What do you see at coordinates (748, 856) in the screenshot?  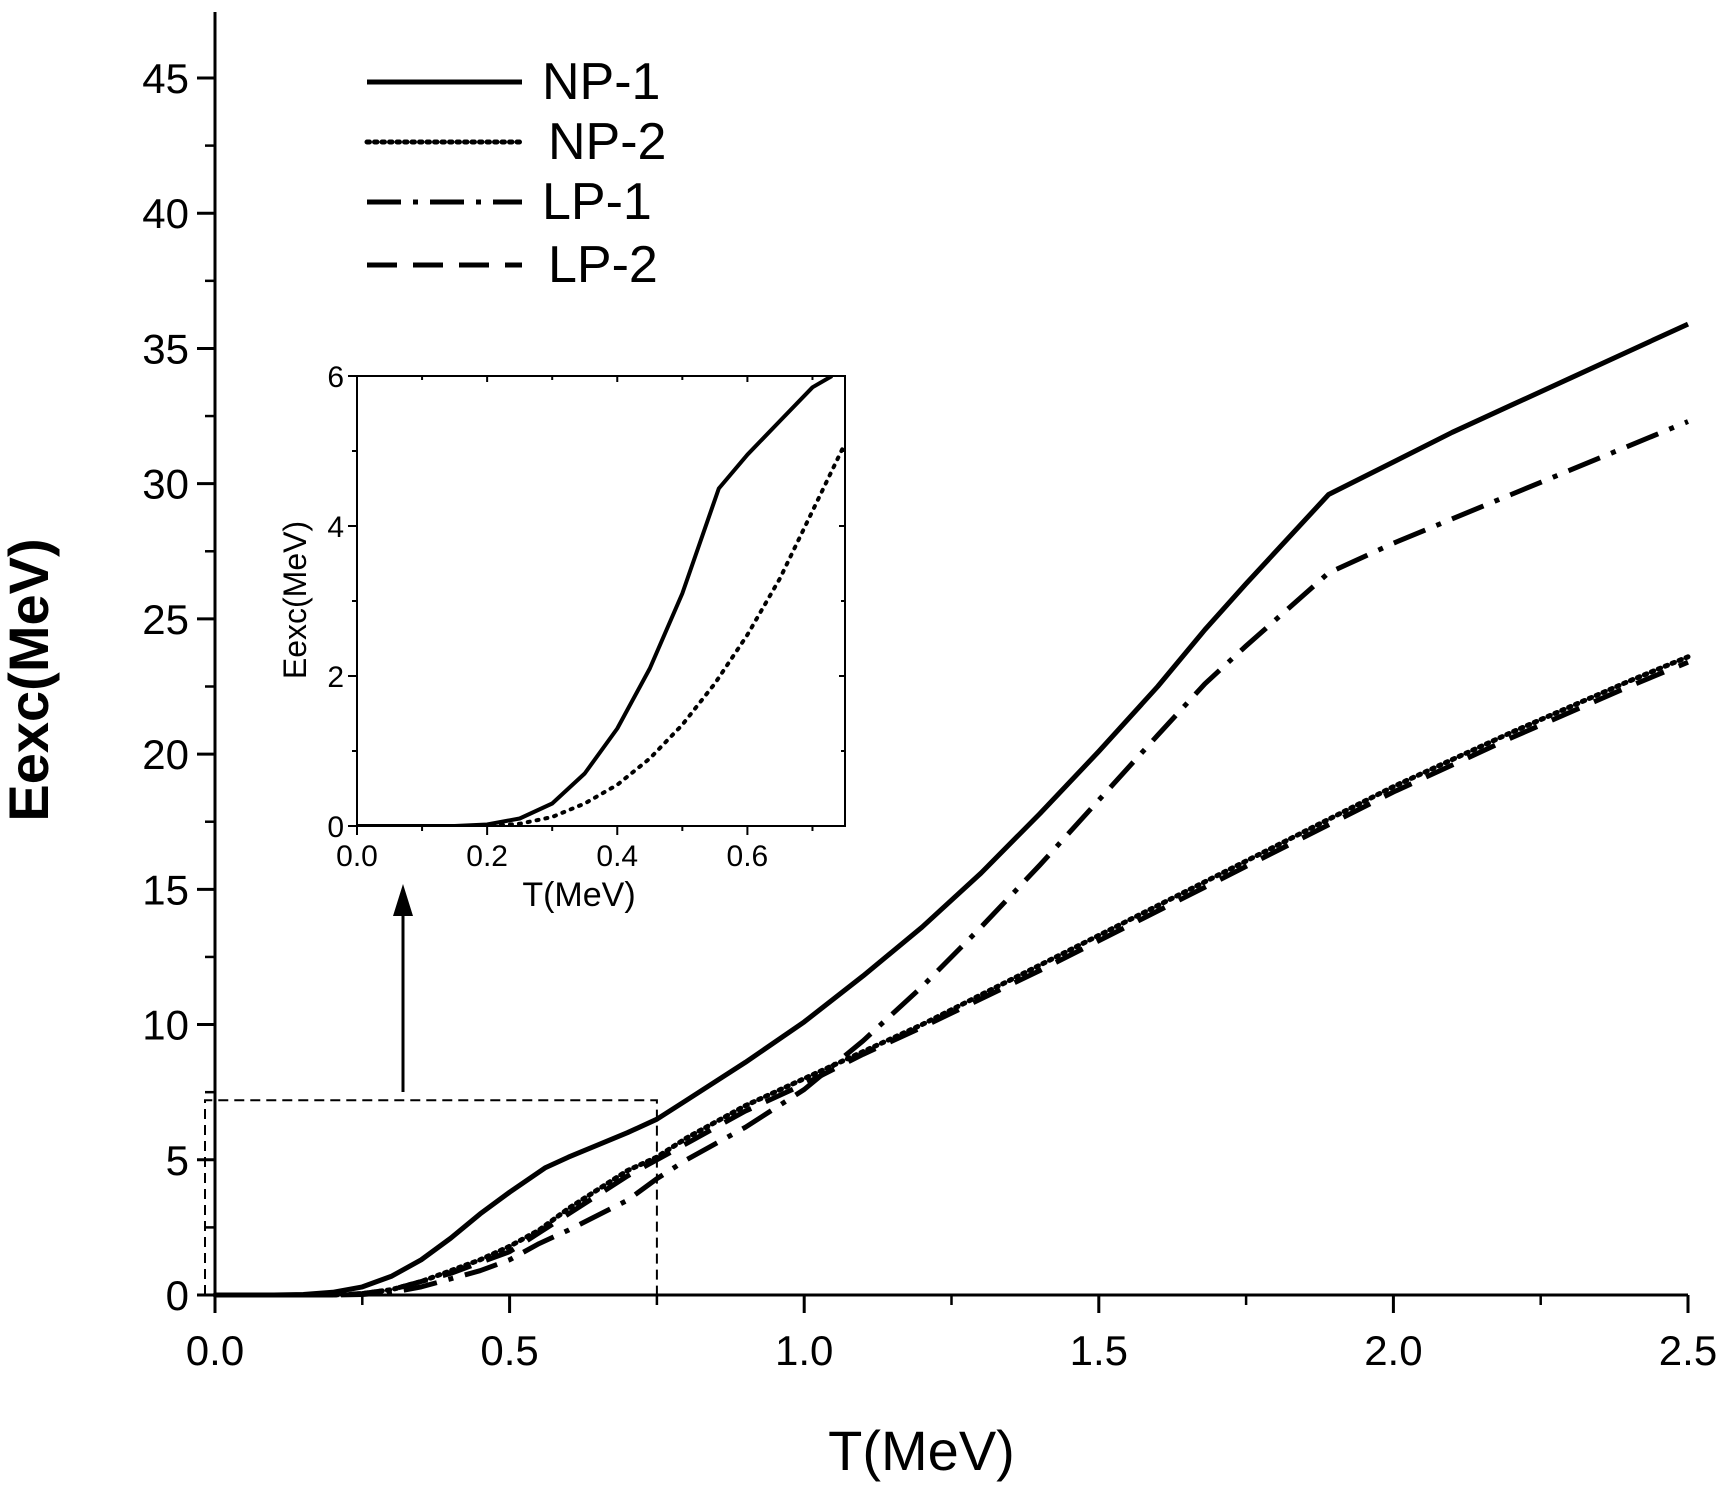 I see `inset-x-tick-label: 0.6` at bounding box center [748, 856].